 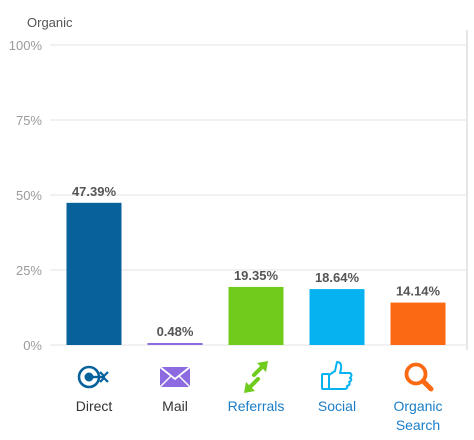 What do you see at coordinates (175, 344) in the screenshot?
I see `bar-mail` at bounding box center [175, 344].